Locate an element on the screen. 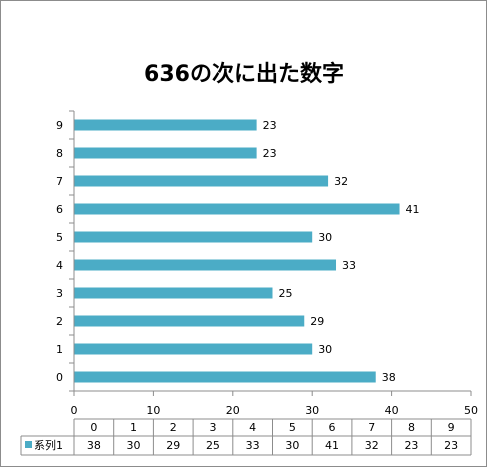 The width and height of the screenshot is (487, 468). table-header-5: 5 is located at coordinates (292, 427).